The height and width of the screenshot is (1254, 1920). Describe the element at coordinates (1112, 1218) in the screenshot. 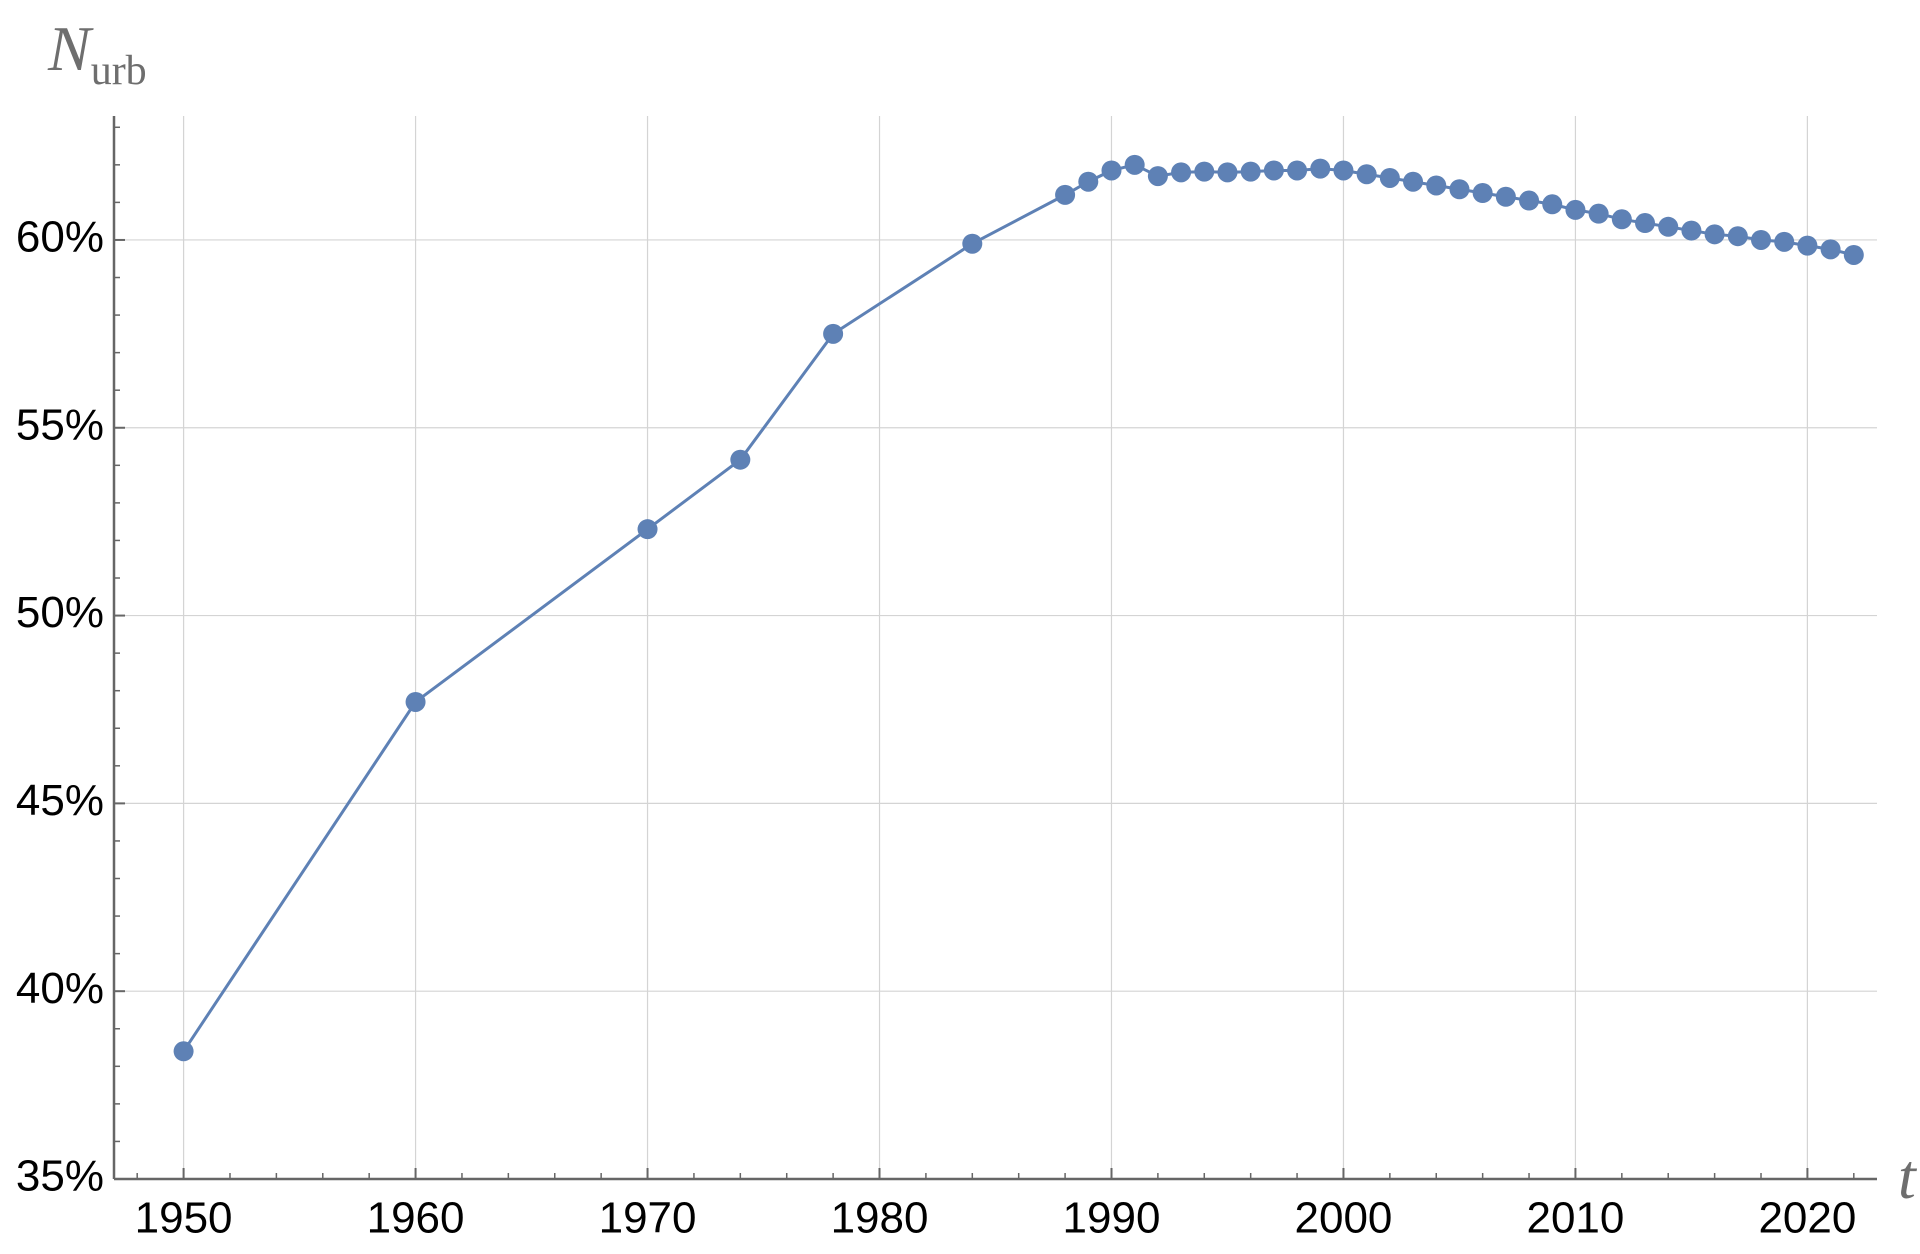

I see `x-tick-label: 1990` at that location.